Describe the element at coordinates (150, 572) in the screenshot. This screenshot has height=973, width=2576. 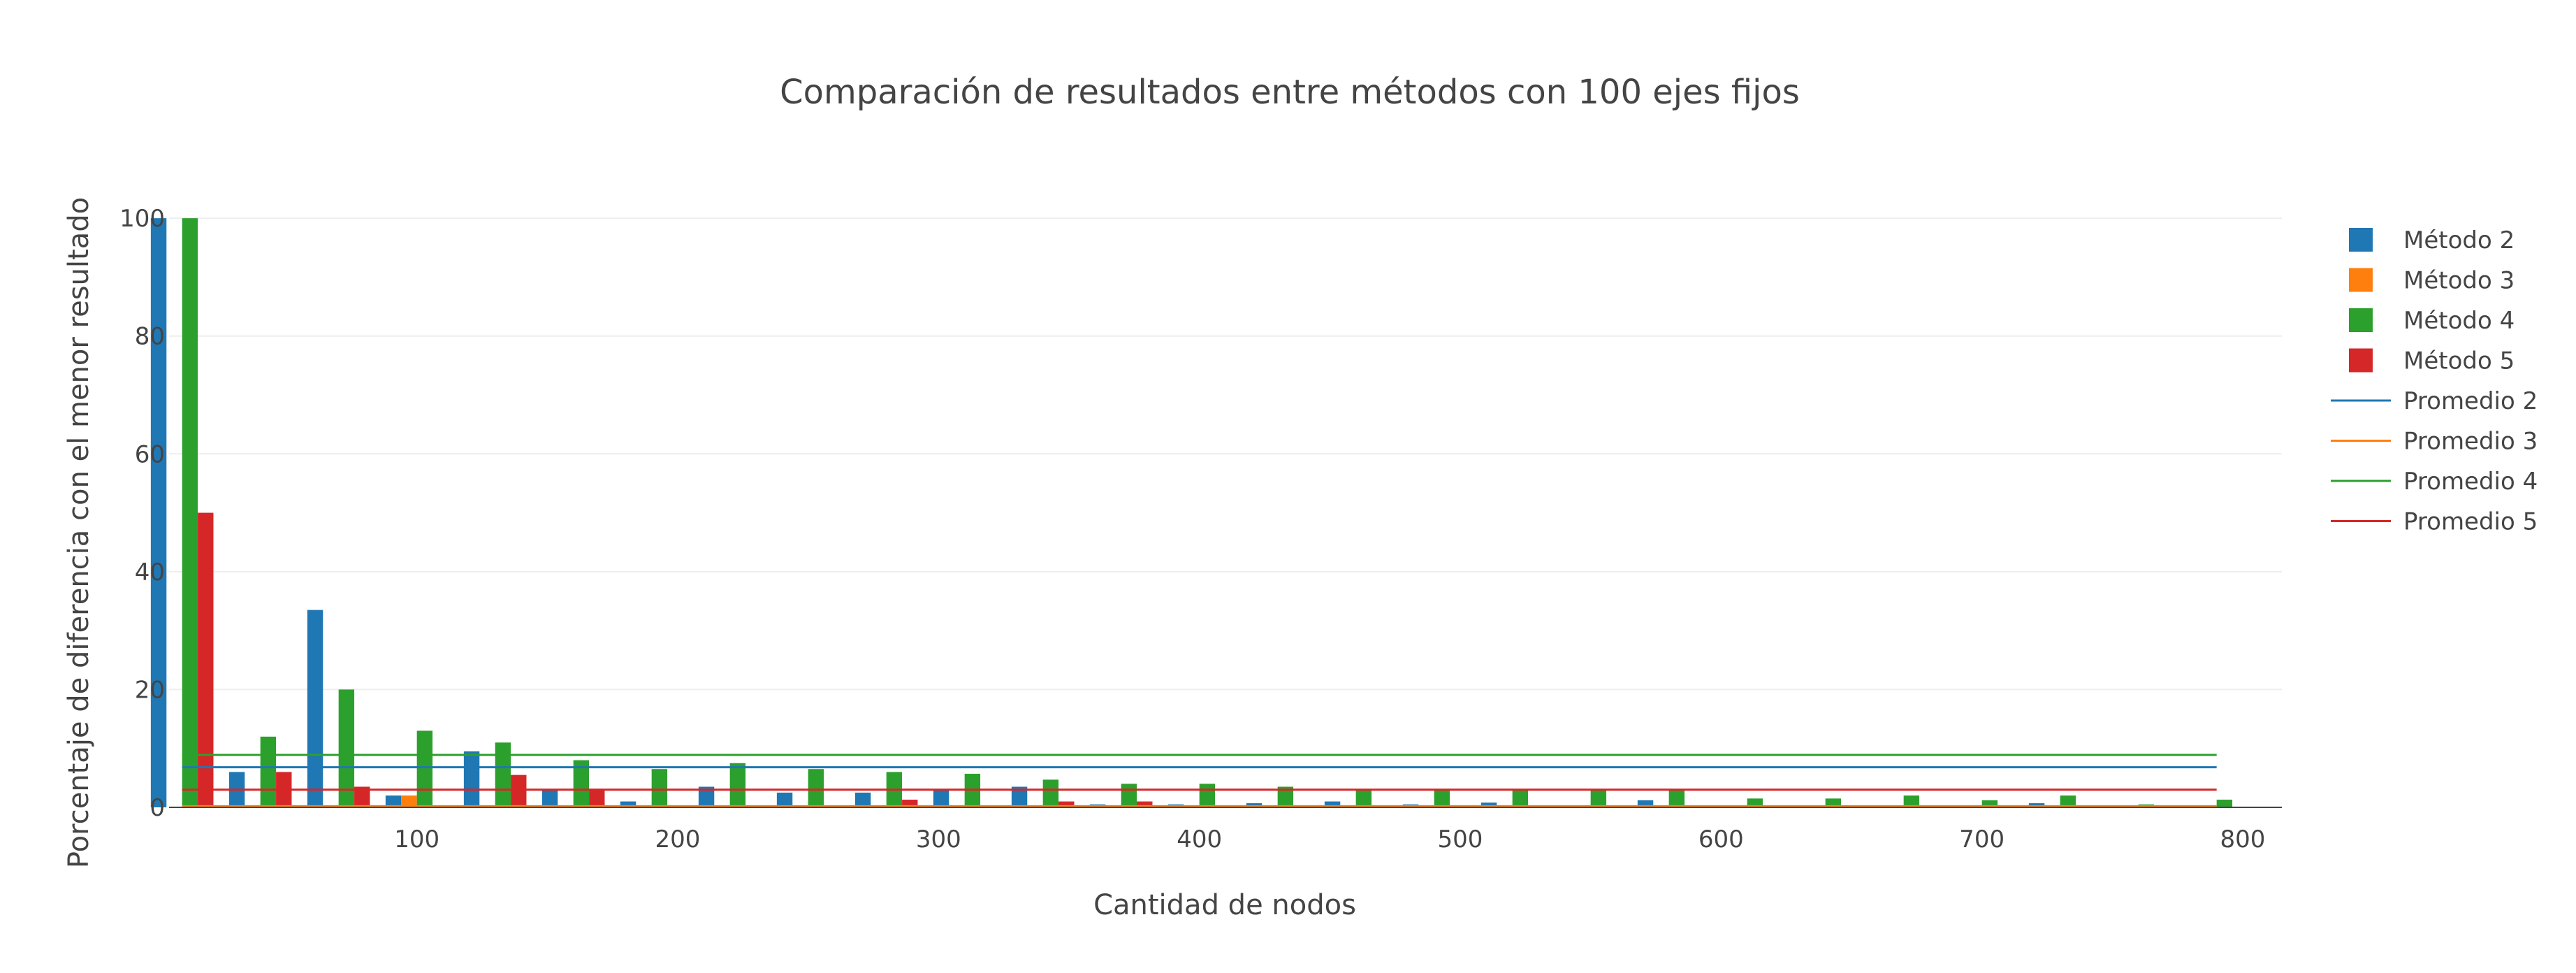
I see `y-tick-label: 40` at that location.